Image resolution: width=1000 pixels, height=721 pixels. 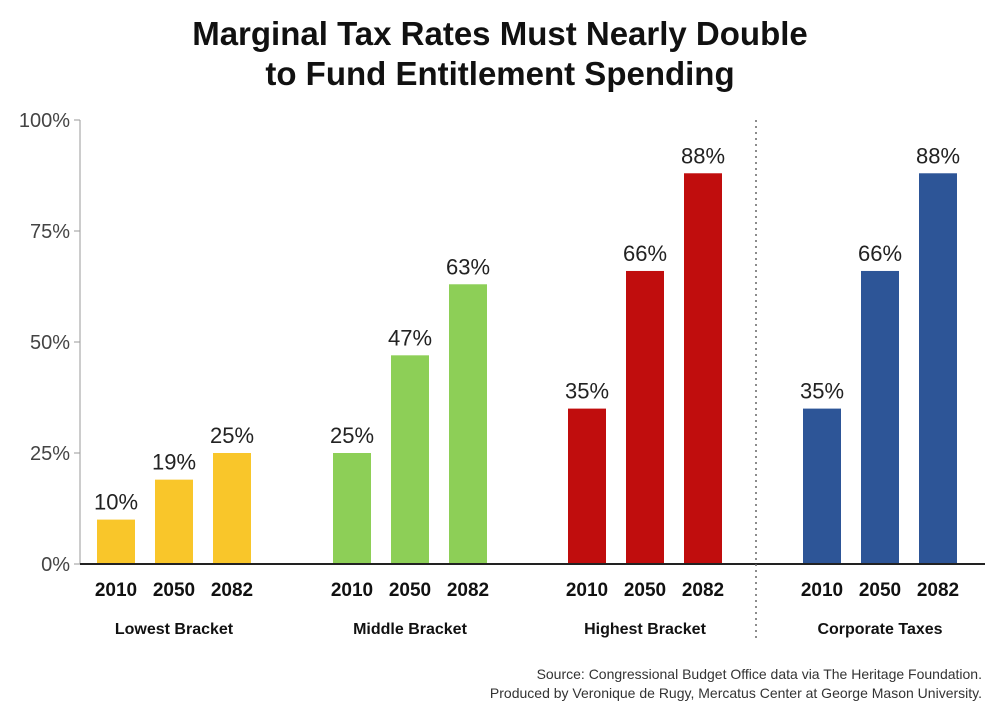 What do you see at coordinates (174, 462) in the screenshot?
I see `data-label: 19%` at bounding box center [174, 462].